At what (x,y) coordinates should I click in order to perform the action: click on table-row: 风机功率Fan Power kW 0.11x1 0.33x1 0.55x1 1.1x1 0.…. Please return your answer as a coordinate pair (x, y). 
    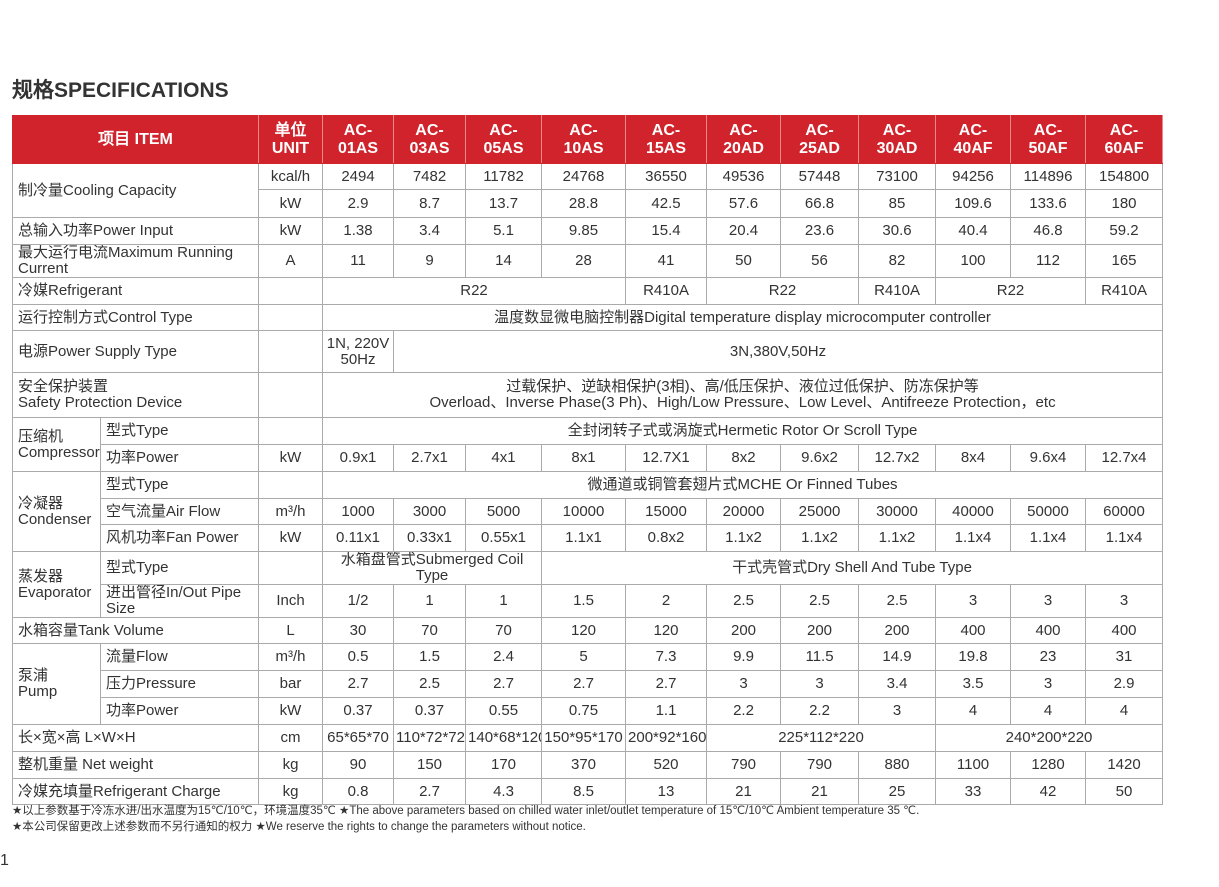
    Looking at the image, I should click on (588, 538).